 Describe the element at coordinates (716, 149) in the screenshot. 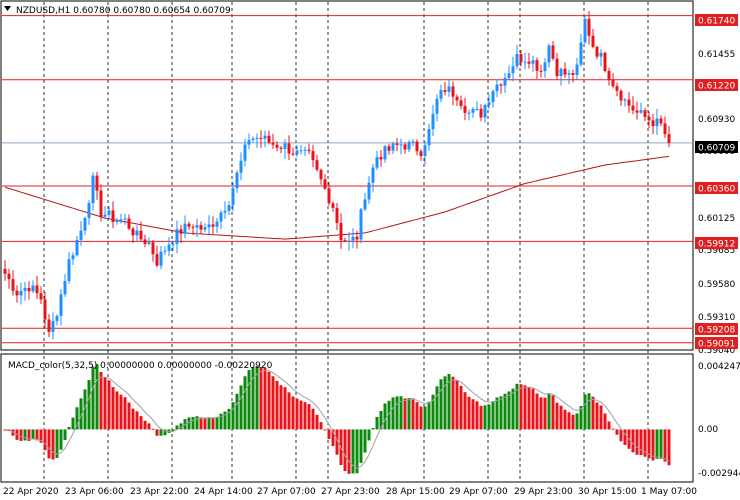

I see `current-price-label: 0.60709` at that location.